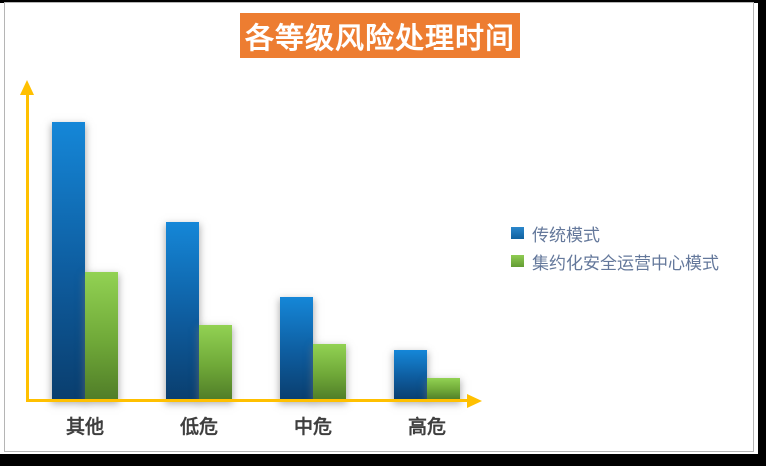 This screenshot has width=766, height=466. Describe the element at coordinates (27, 247) in the screenshot. I see `y-axis` at that location.